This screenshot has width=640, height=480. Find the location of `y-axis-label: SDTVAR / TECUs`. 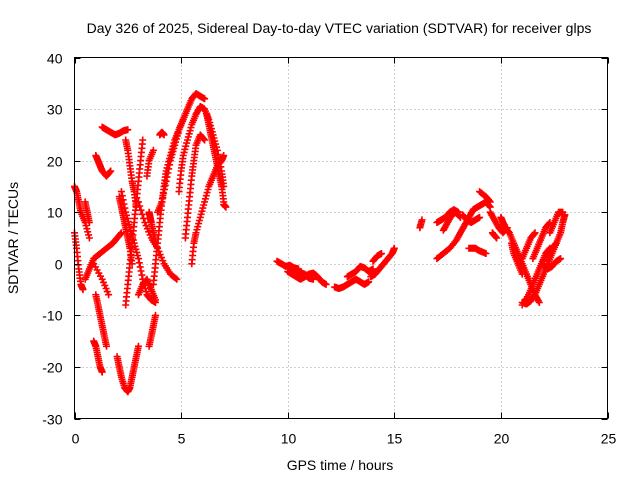

y-axis-label: SDTVAR / TECUs is located at coordinates (13, 238).